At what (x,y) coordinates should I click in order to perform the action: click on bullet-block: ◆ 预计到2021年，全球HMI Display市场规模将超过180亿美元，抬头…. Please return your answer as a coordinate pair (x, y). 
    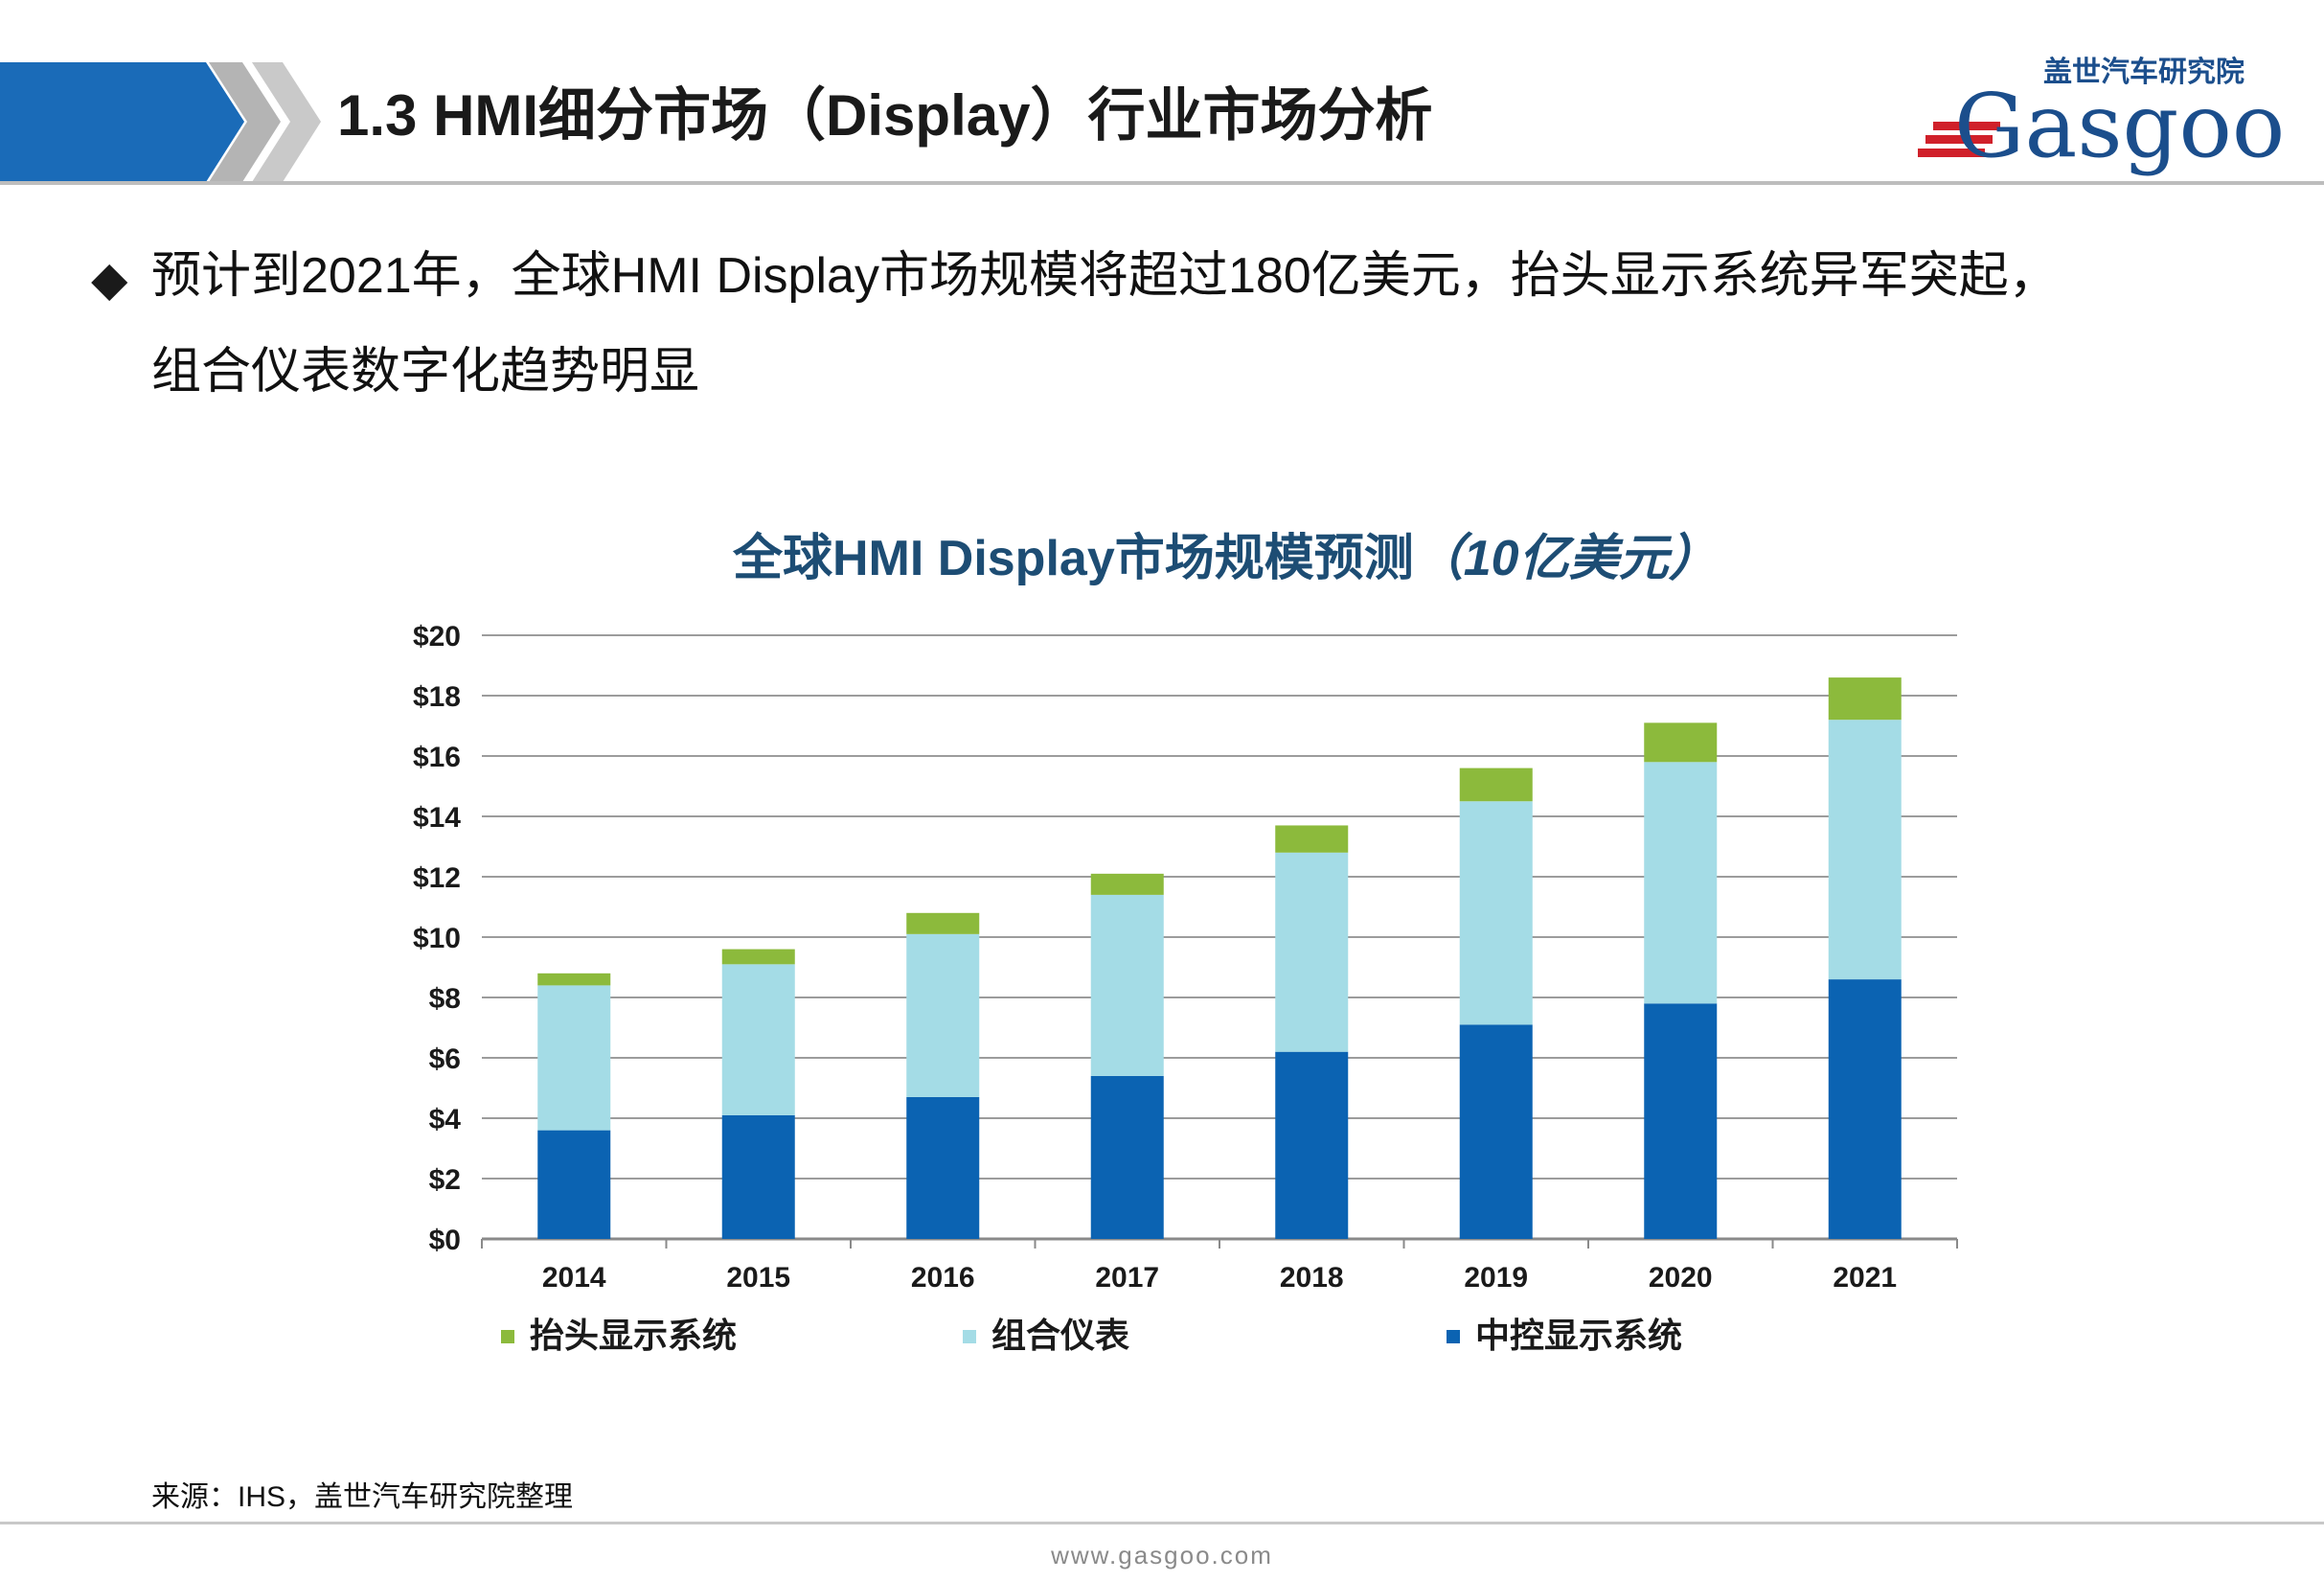
    Looking at the image, I should click on (1168, 324).